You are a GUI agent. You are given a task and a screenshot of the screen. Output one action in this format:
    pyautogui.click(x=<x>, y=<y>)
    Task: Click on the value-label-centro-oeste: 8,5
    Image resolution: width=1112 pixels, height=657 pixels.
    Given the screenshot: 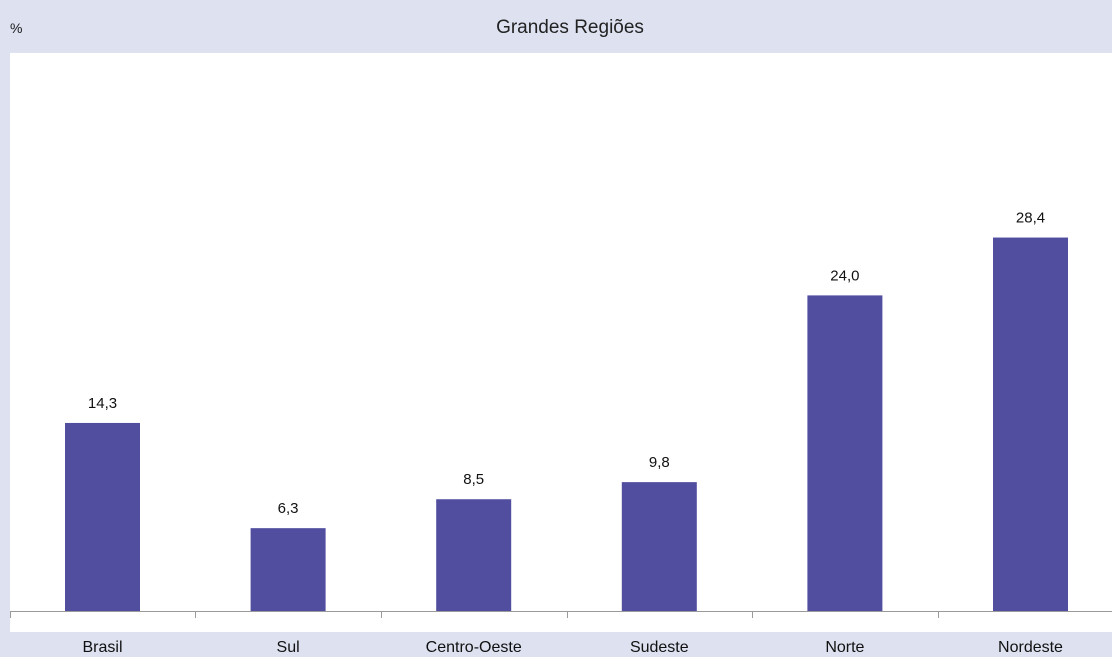 What is the action you would take?
    pyautogui.click(x=473, y=479)
    